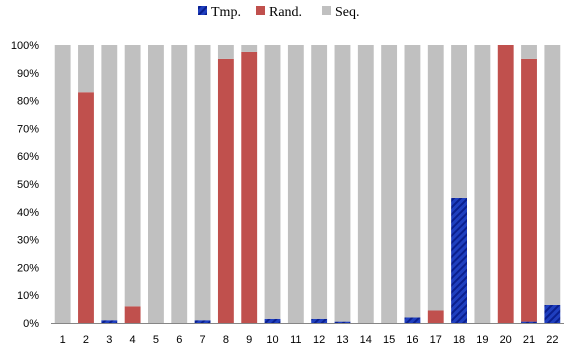  I want to click on y-tick-label: 40%, so click(28, 213).